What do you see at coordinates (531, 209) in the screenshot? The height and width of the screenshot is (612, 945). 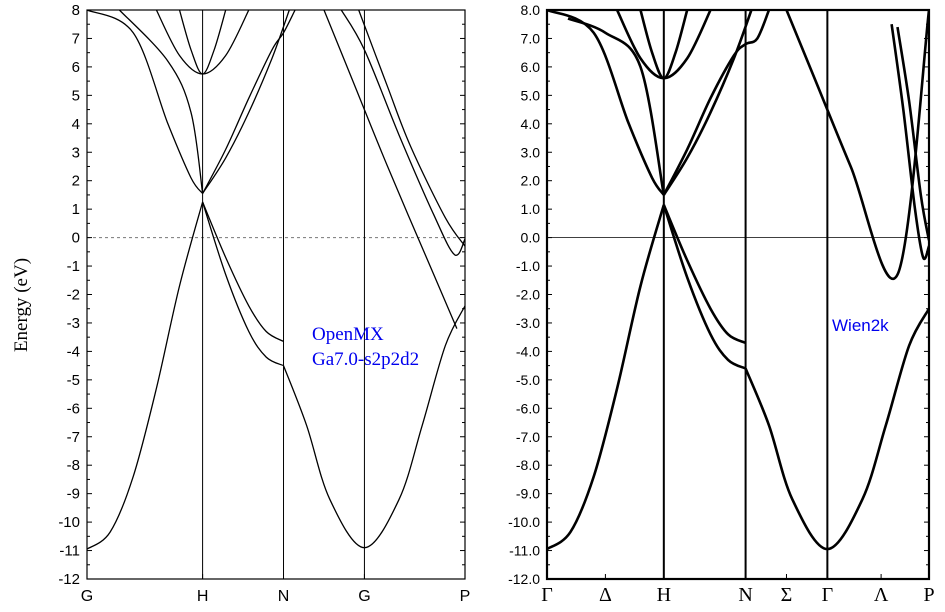 I see `y-tick-label: 1.0` at bounding box center [531, 209].